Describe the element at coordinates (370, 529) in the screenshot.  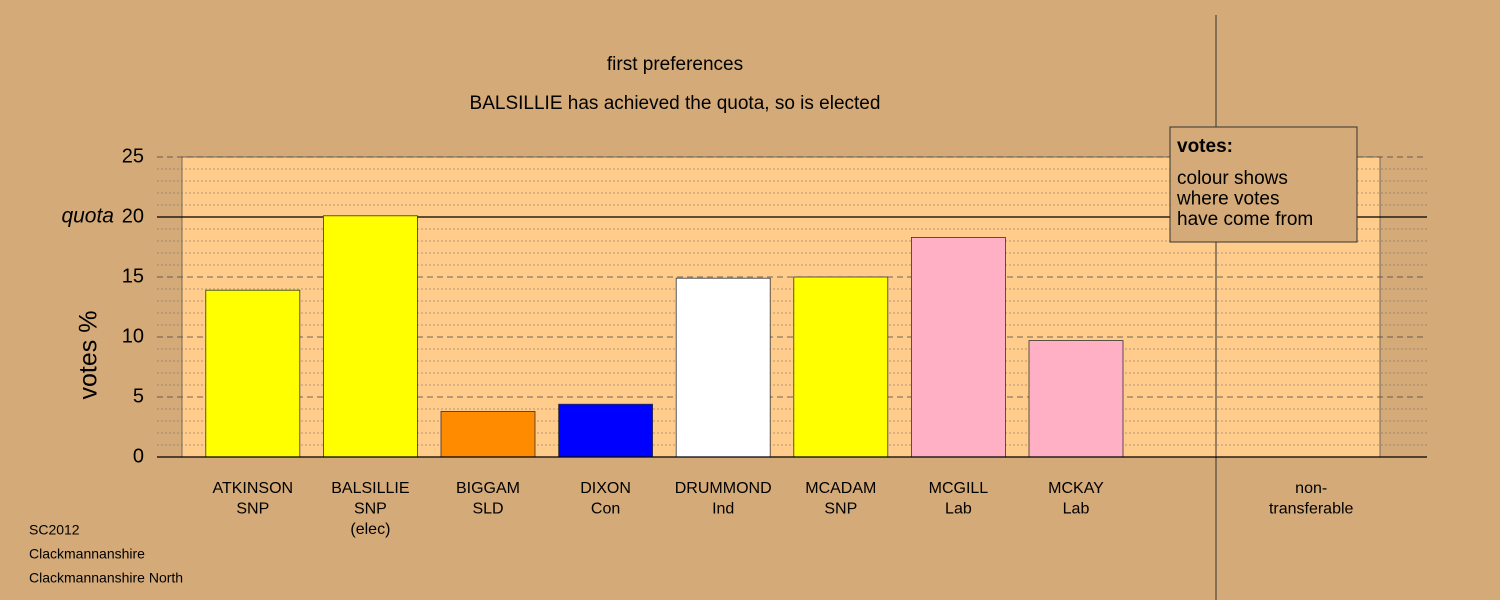
I see `x-tick-label: (elec)` at that location.